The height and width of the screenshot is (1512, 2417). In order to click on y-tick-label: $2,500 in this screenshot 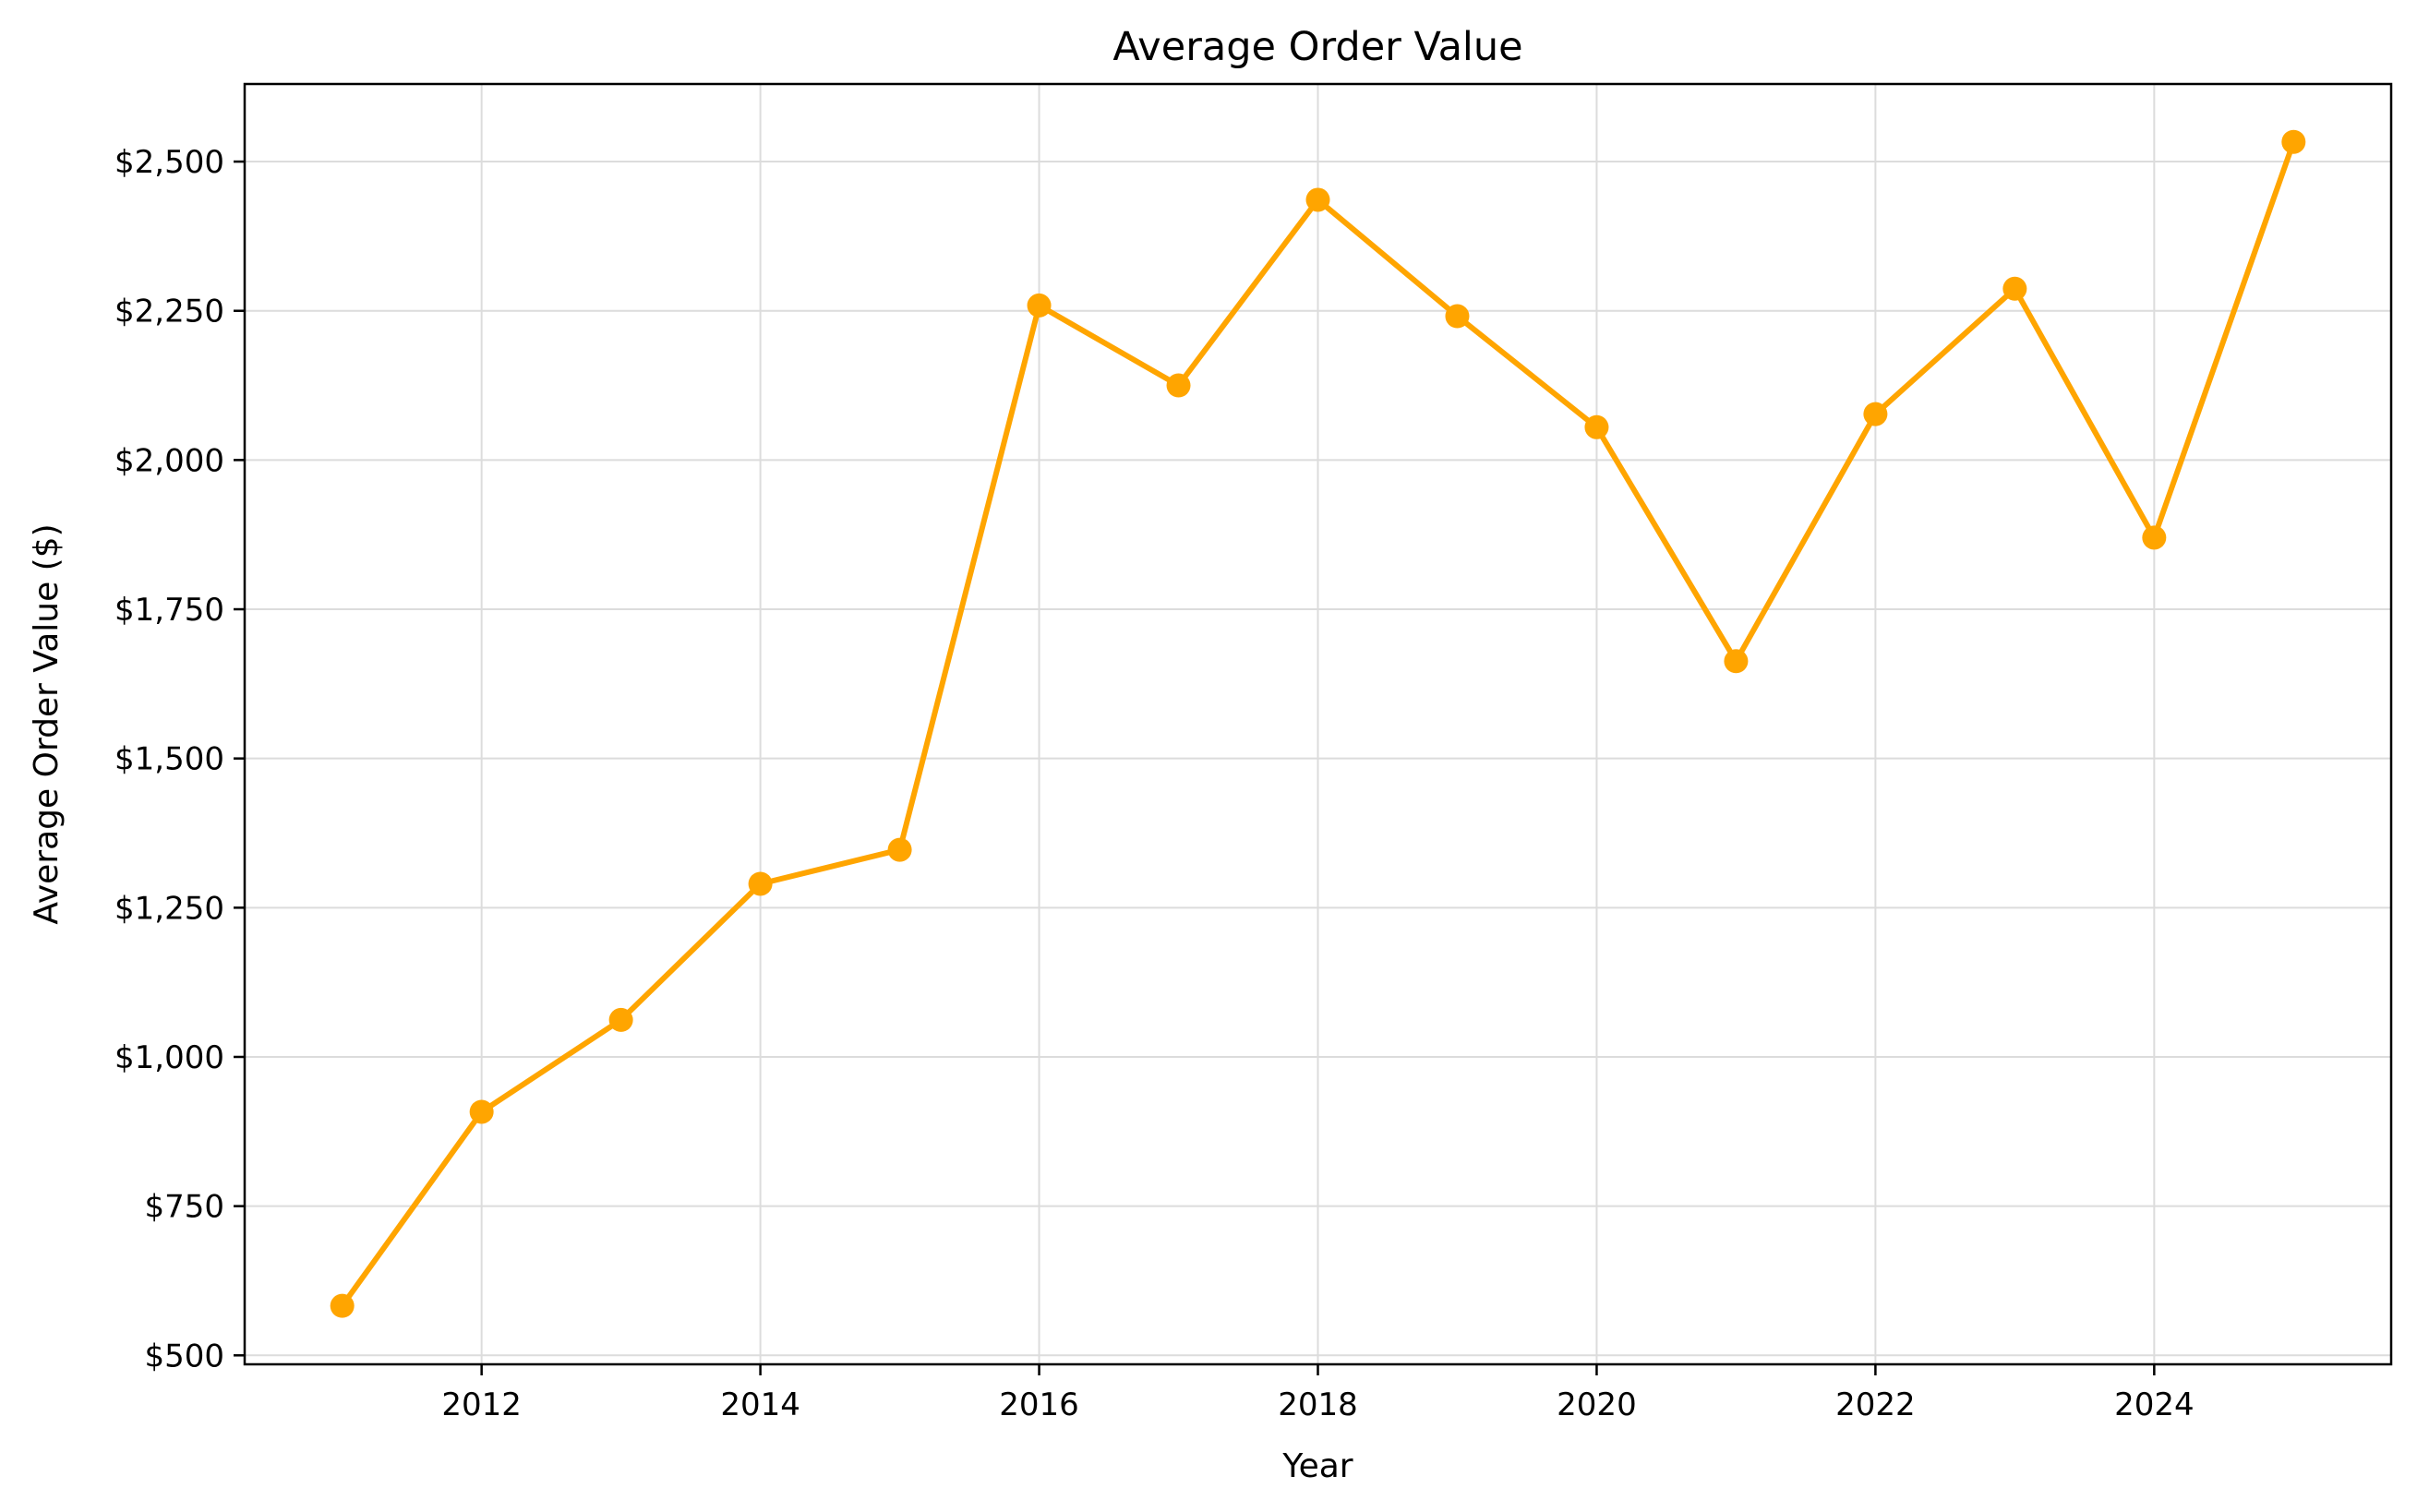, I will do `click(169, 162)`.